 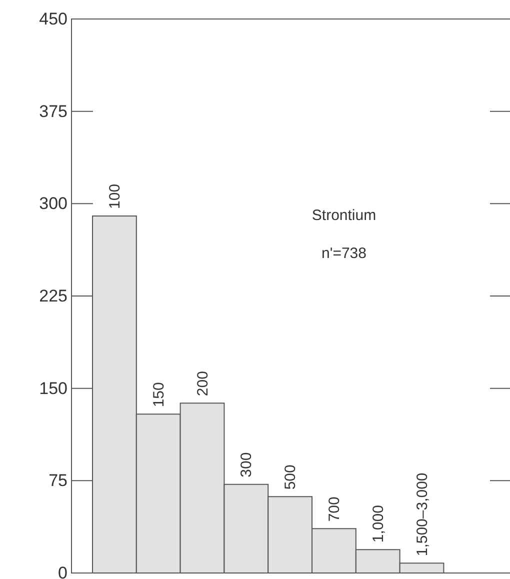 I want to click on annotation: Strontium, so click(x=344, y=215).